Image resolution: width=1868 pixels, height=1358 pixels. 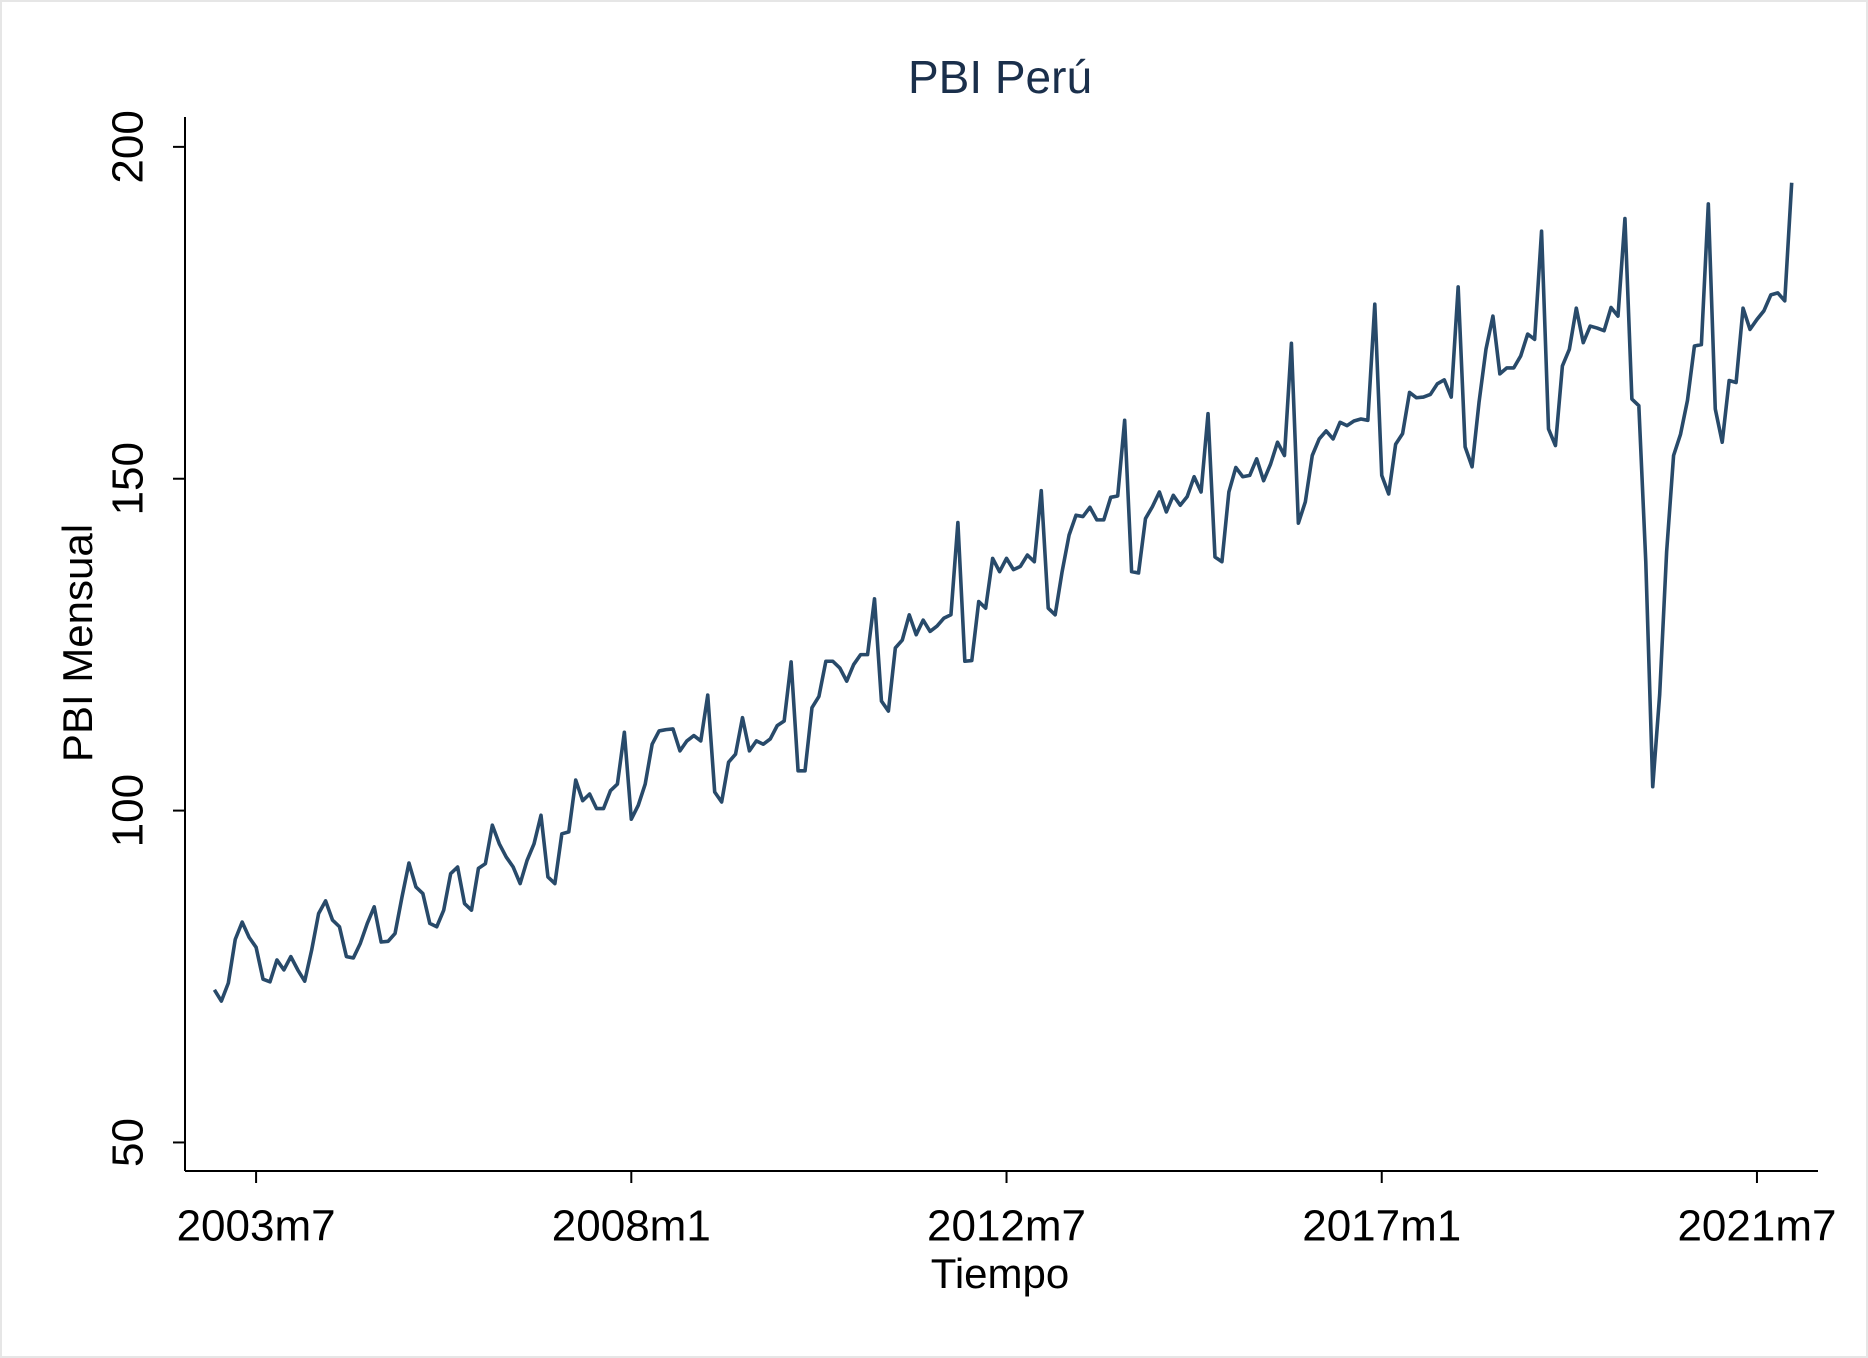 I want to click on y-tick-label: 50, so click(x=128, y=1142).